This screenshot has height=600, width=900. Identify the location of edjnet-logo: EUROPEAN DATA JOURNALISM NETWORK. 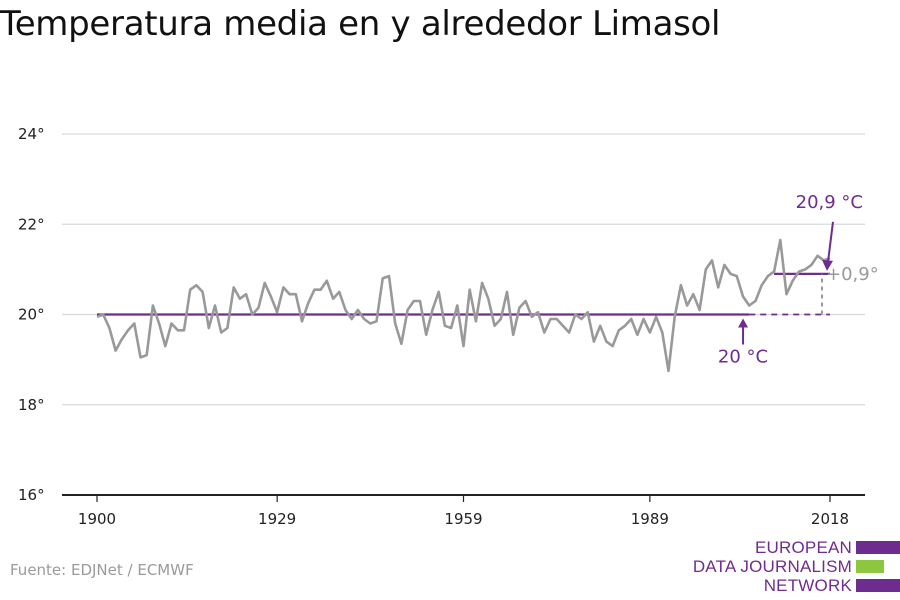
(780, 567).